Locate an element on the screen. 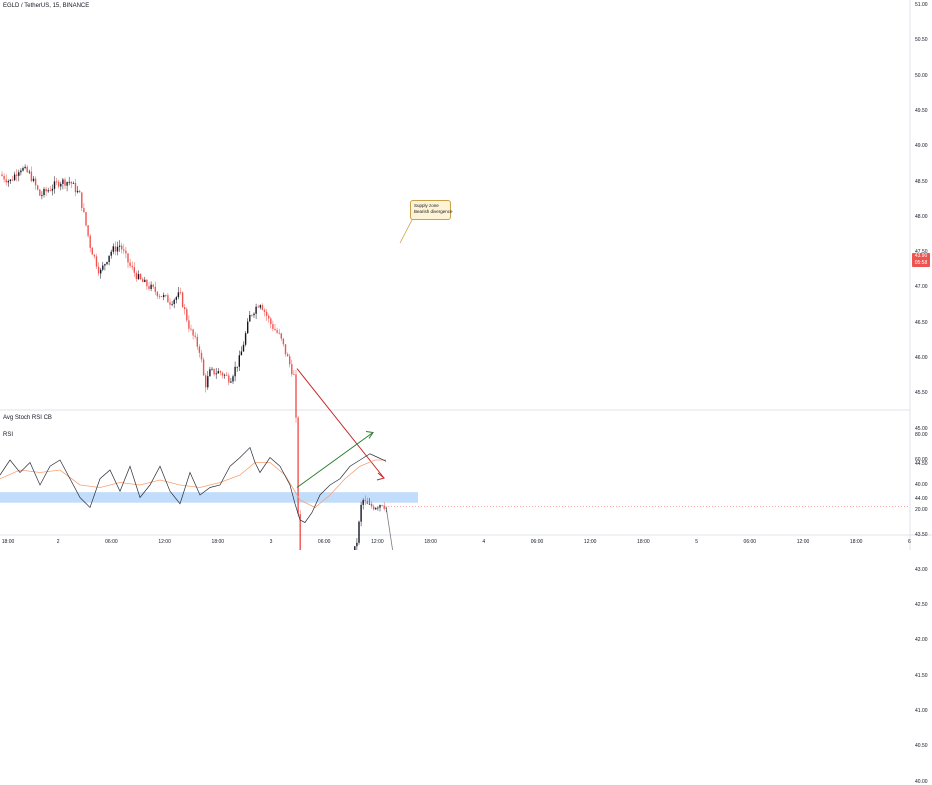 This screenshot has width=932, height=785. price-divergence-arrow is located at coordinates (340, 423).